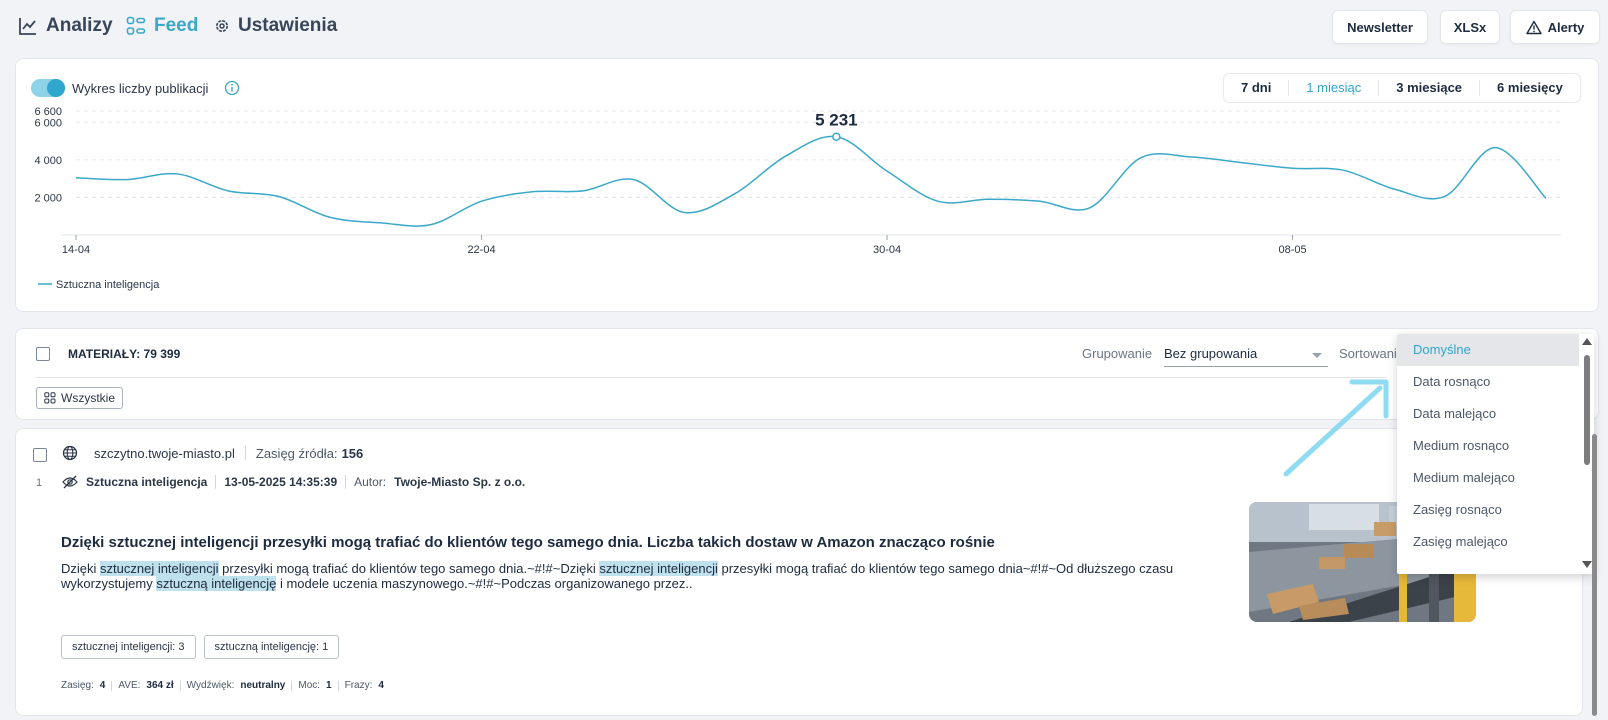 The height and width of the screenshot is (720, 1608). I want to click on keyword-highlight: sztuczną inteligencję, so click(216, 583).